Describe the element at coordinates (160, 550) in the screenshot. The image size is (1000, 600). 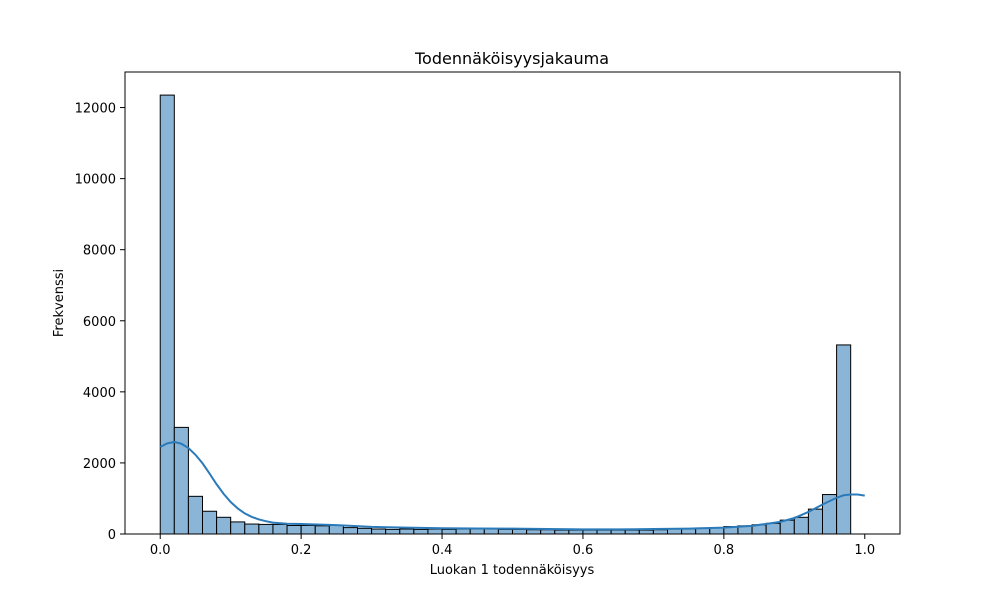
I see `x-tick-label: 0.0` at that location.